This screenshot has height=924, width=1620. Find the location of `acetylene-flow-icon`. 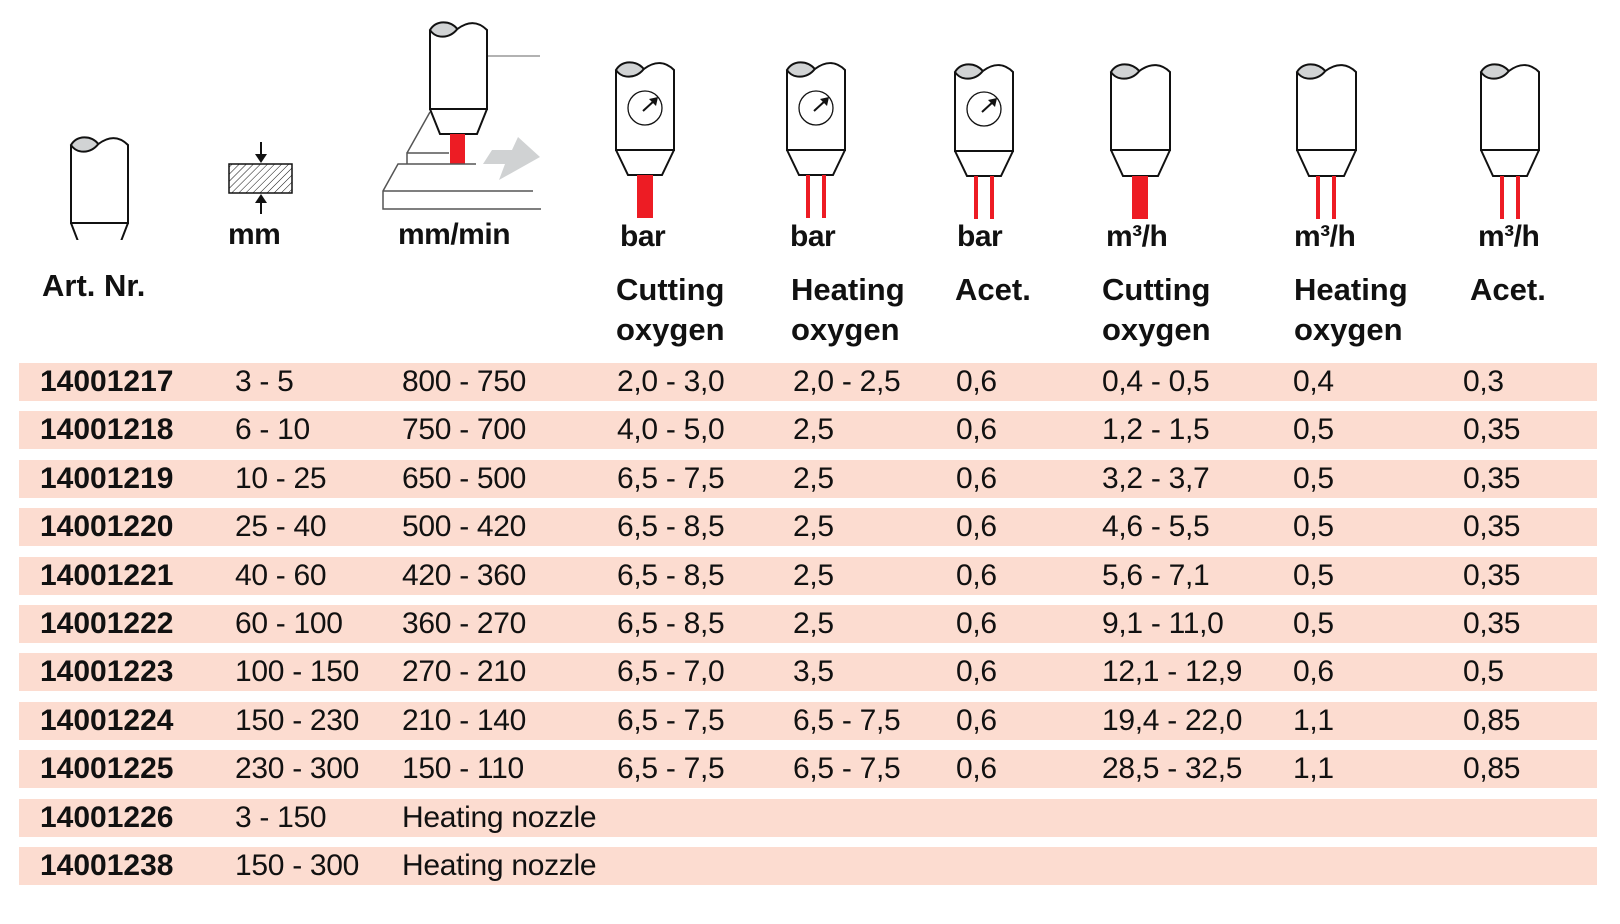

acetylene-flow-icon is located at coordinates (1509, 141).